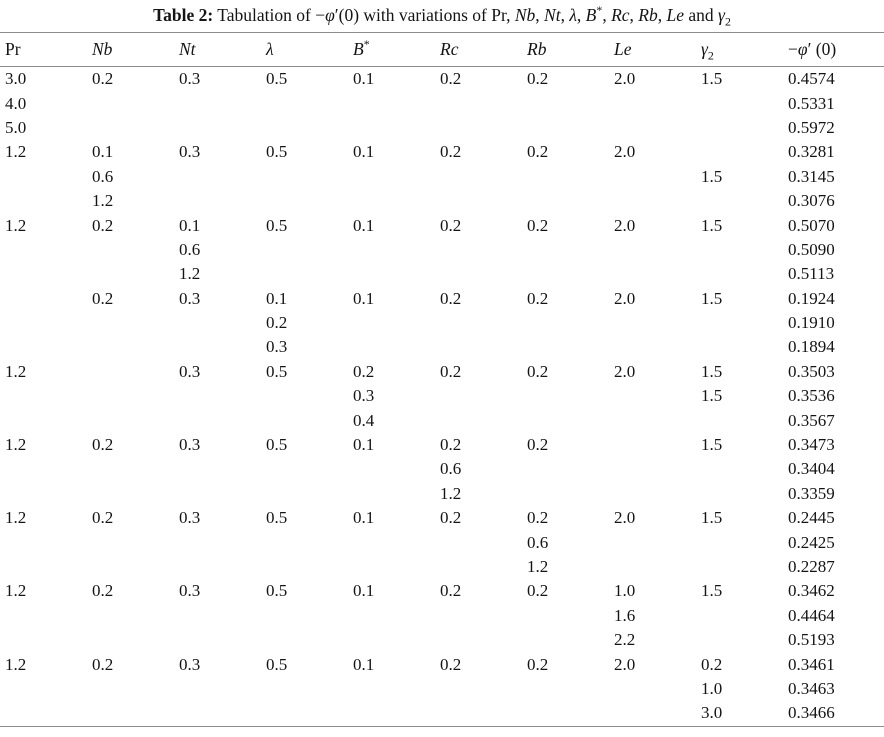 This screenshot has width=884, height=737. What do you see at coordinates (426, 15) in the screenshot?
I see `text-segment: (0) with variations of Pr,` at bounding box center [426, 15].